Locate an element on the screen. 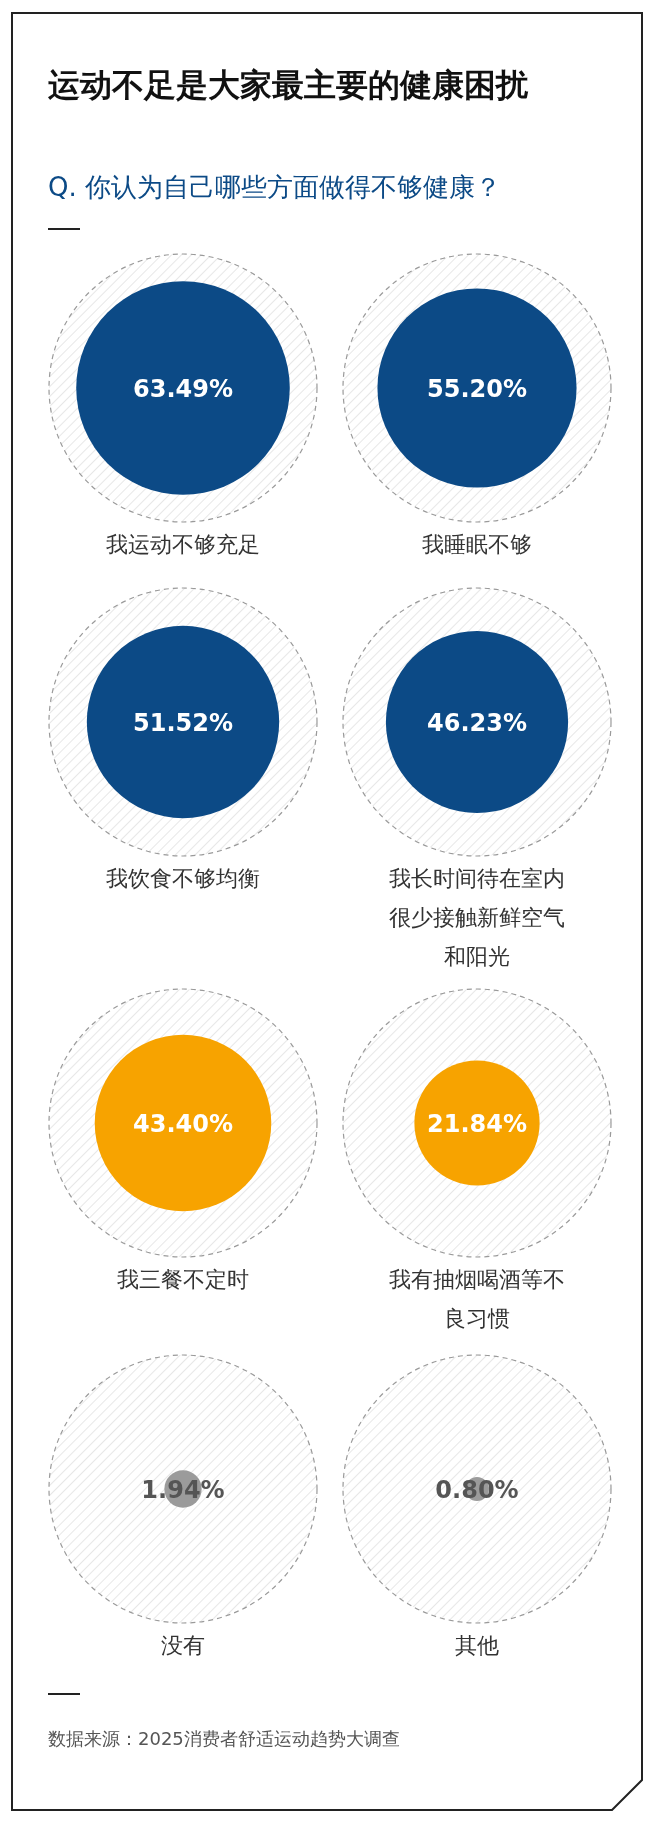 This screenshot has width=660, height=1828. text: 运动不足是大家最主要的健康困扰 is located at coordinates (288, 85).